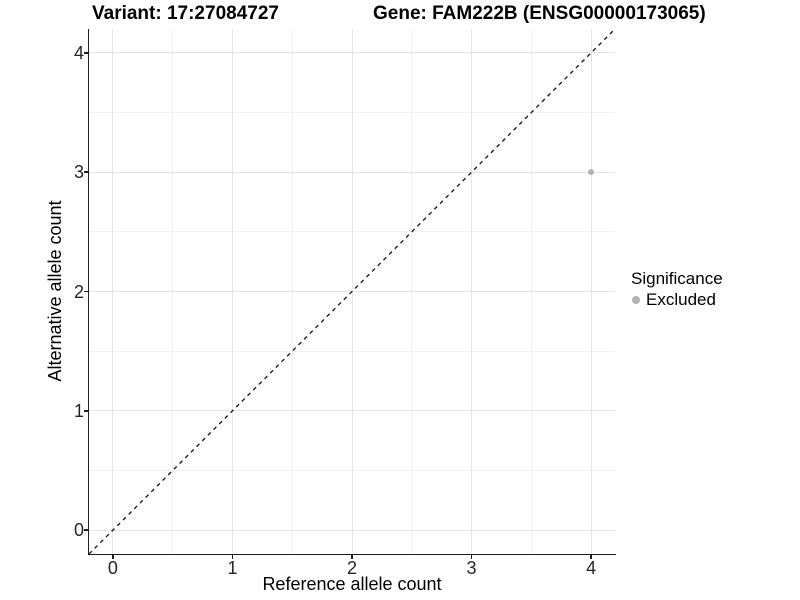 This screenshot has width=800, height=600. Describe the element at coordinates (539, 13) in the screenshot. I see `plot-title-gene: Gene: FAM222B (ENSG00000173065)` at that location.